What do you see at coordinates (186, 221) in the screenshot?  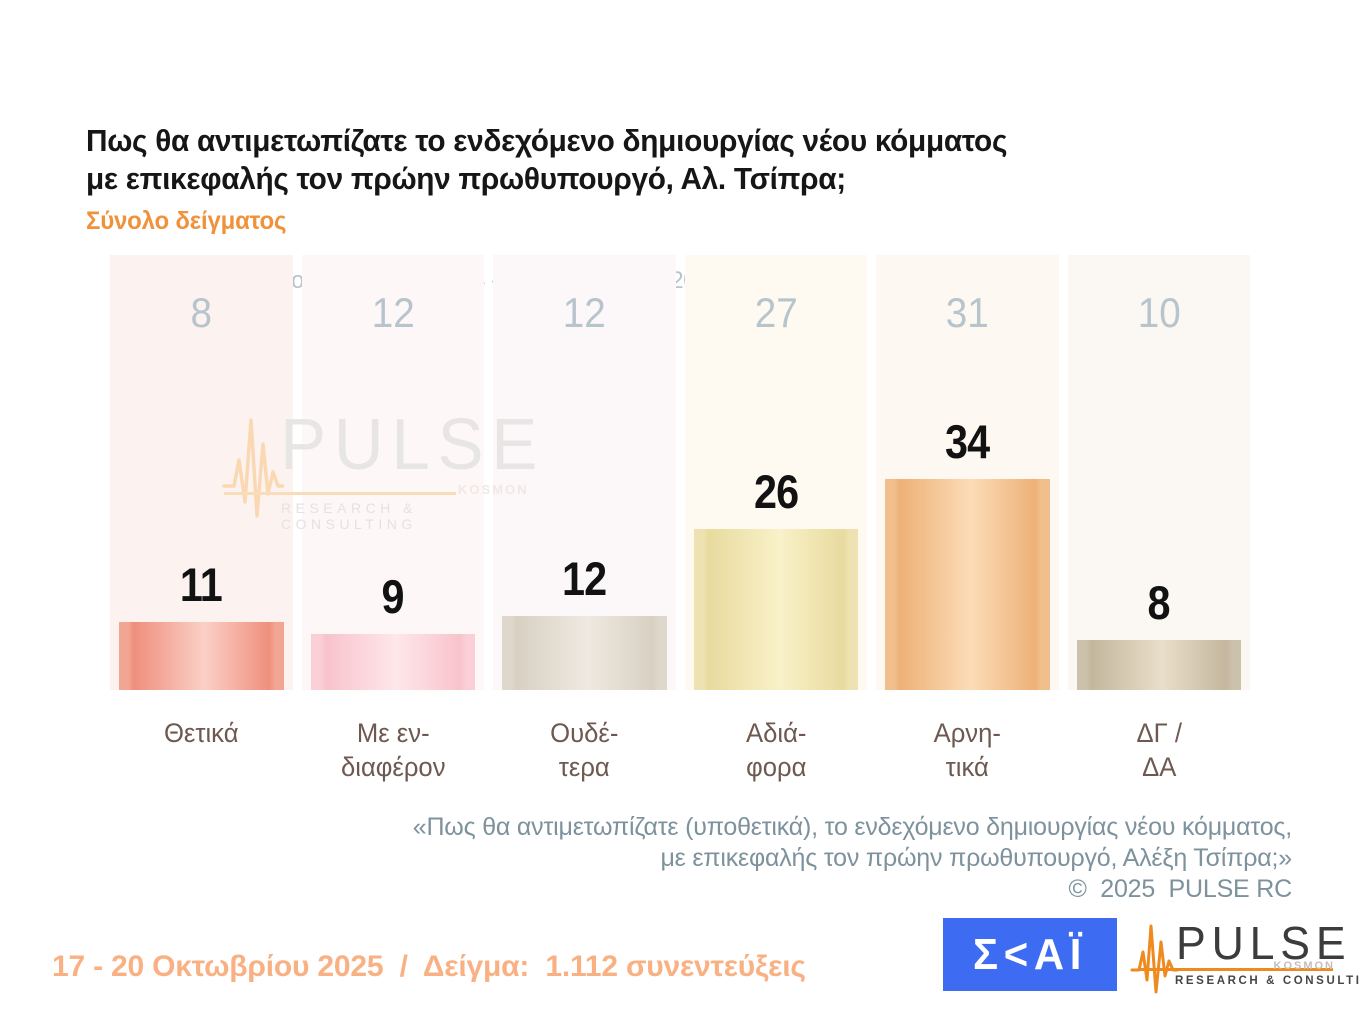 I see `sample-subtitle: Σύνολο δείγματος` at bounding box center [186, 221].